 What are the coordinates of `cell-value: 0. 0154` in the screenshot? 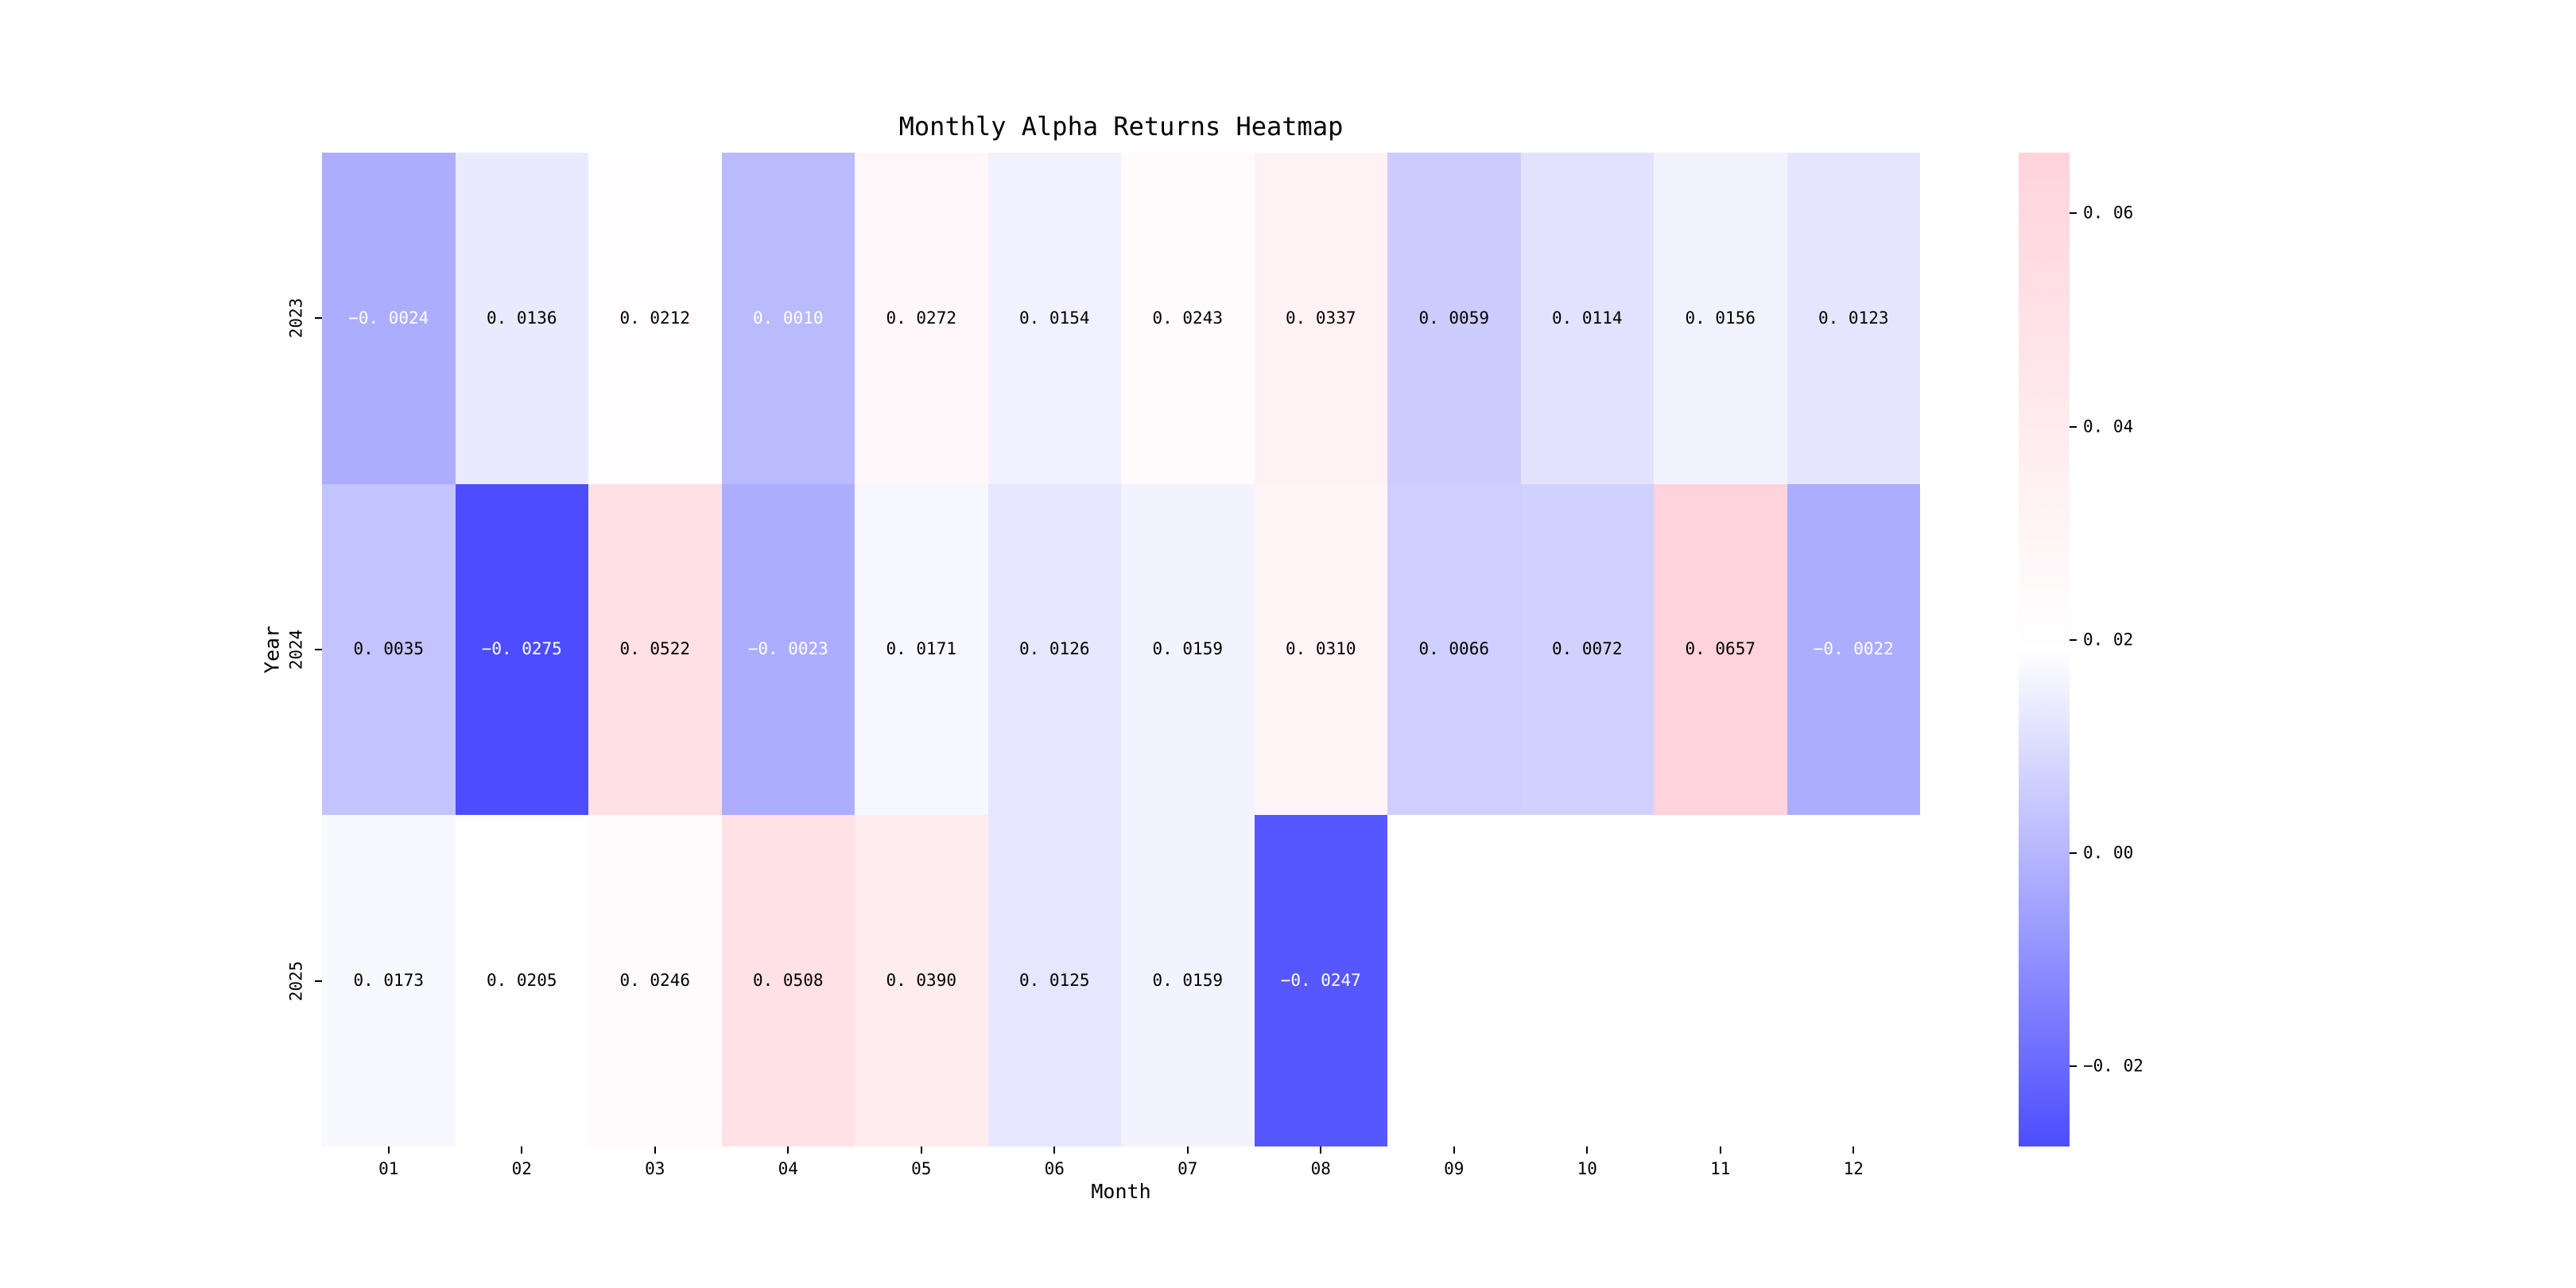 It's located at (1054, 318).